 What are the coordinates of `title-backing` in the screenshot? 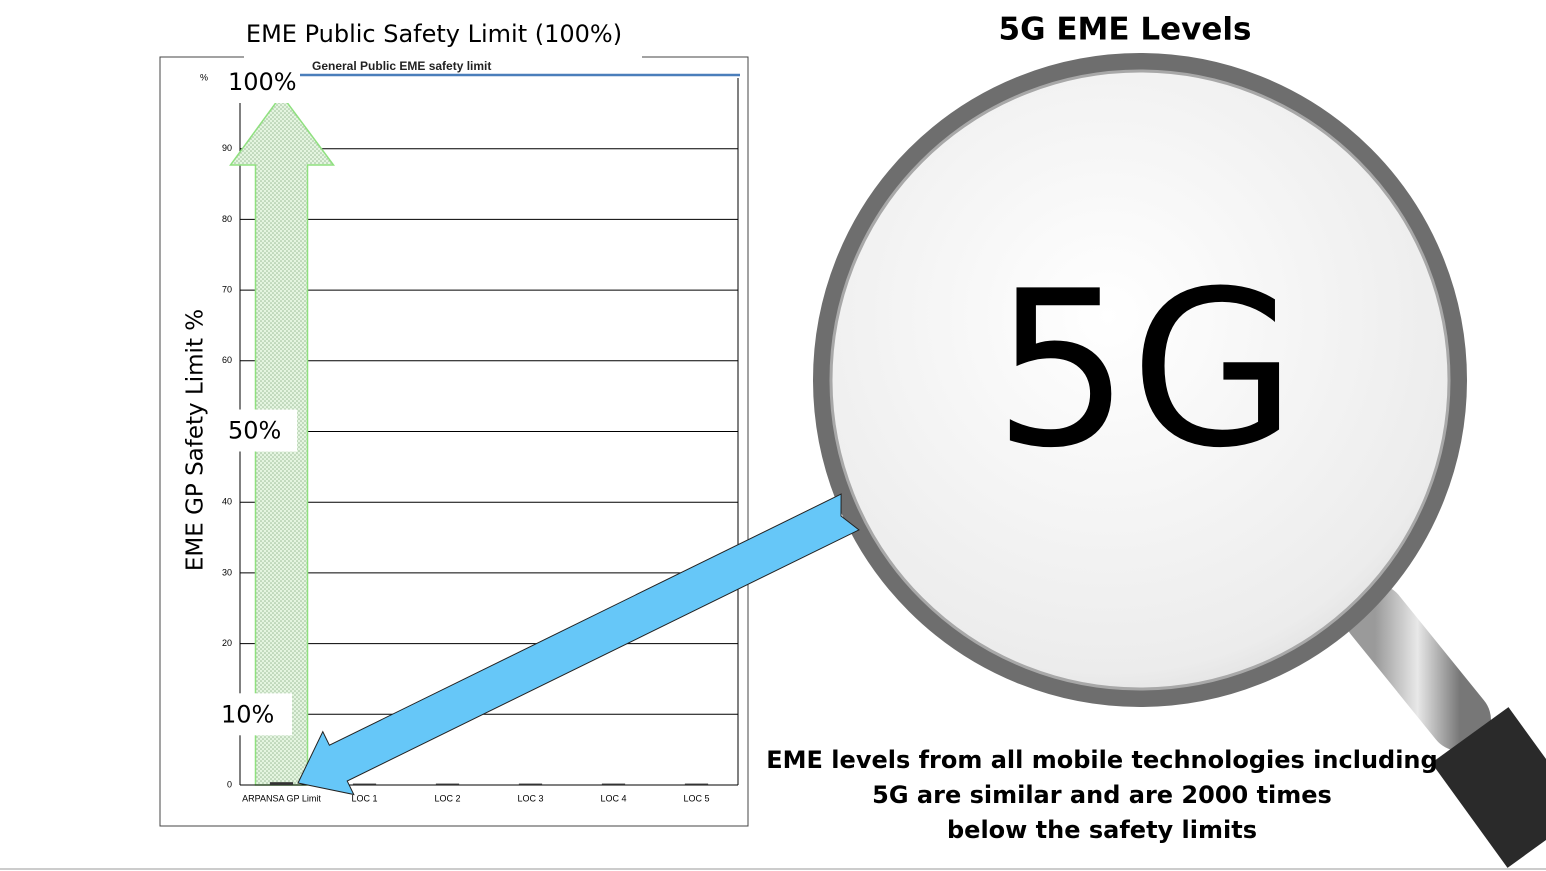 It's located at (443, 37).